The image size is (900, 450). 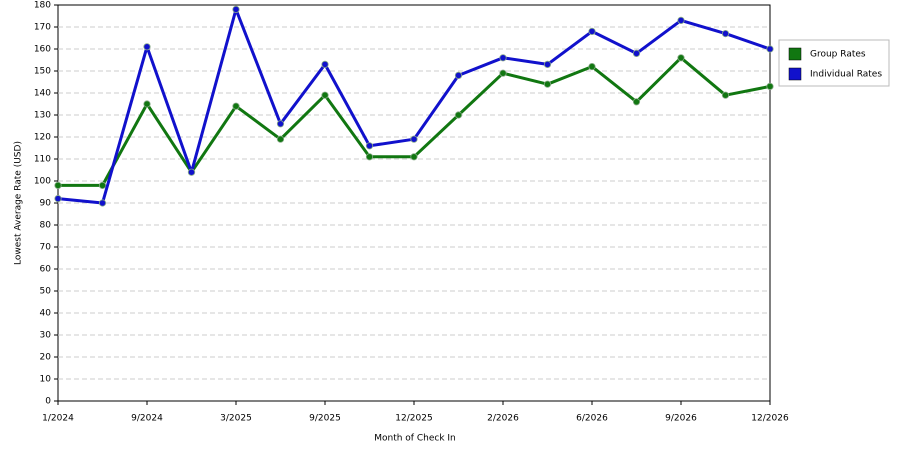 What do you see at coordinates (42, 6) in the screenshot?
I see `y-tick-label: 180` at bounding box center [42, 6].